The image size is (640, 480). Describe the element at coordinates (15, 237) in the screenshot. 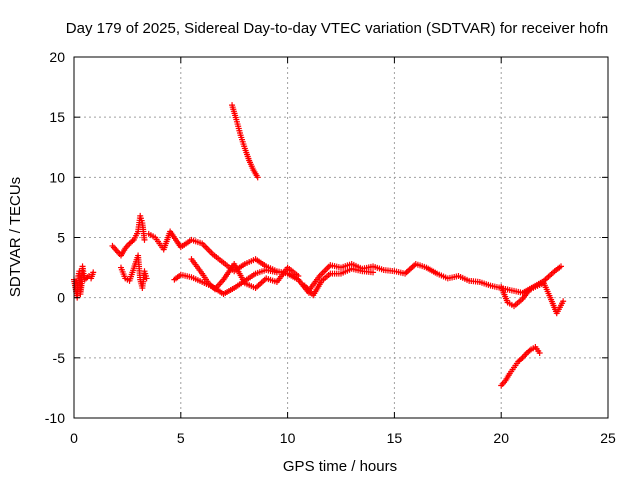

I see `y-axis-label: SDTVAR / TECUs` at that location.